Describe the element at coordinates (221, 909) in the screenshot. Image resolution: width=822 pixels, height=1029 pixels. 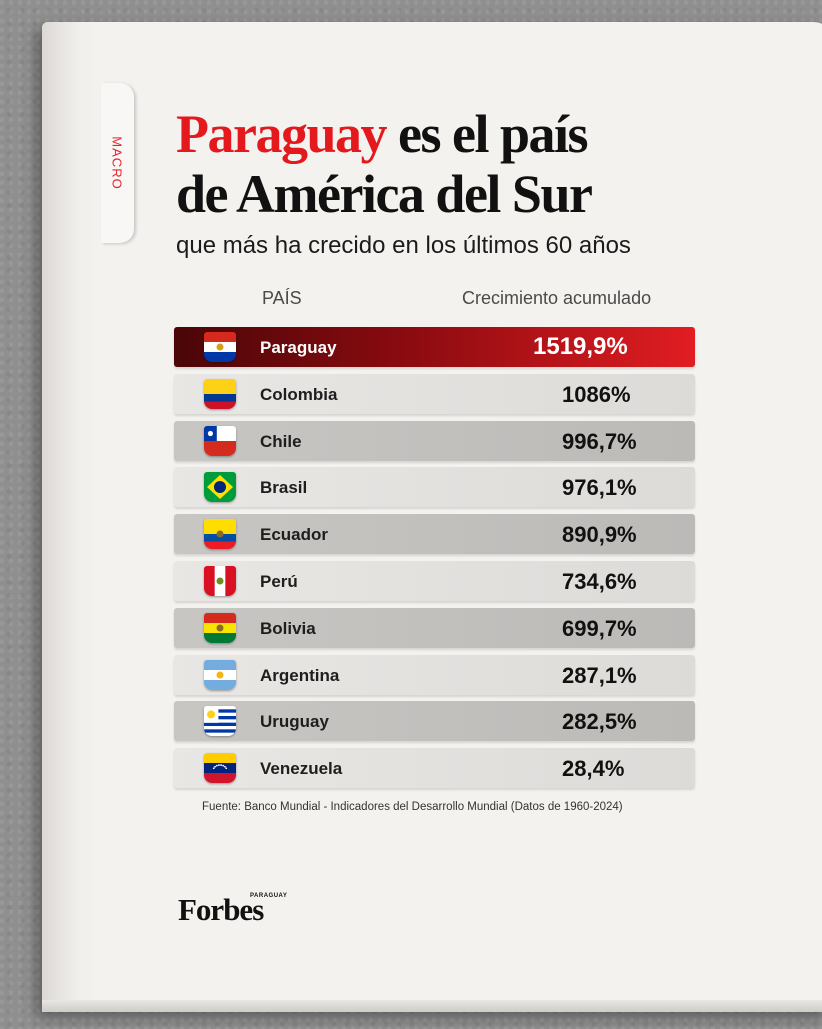
I see `forbes-logo: Forbes` at that location.